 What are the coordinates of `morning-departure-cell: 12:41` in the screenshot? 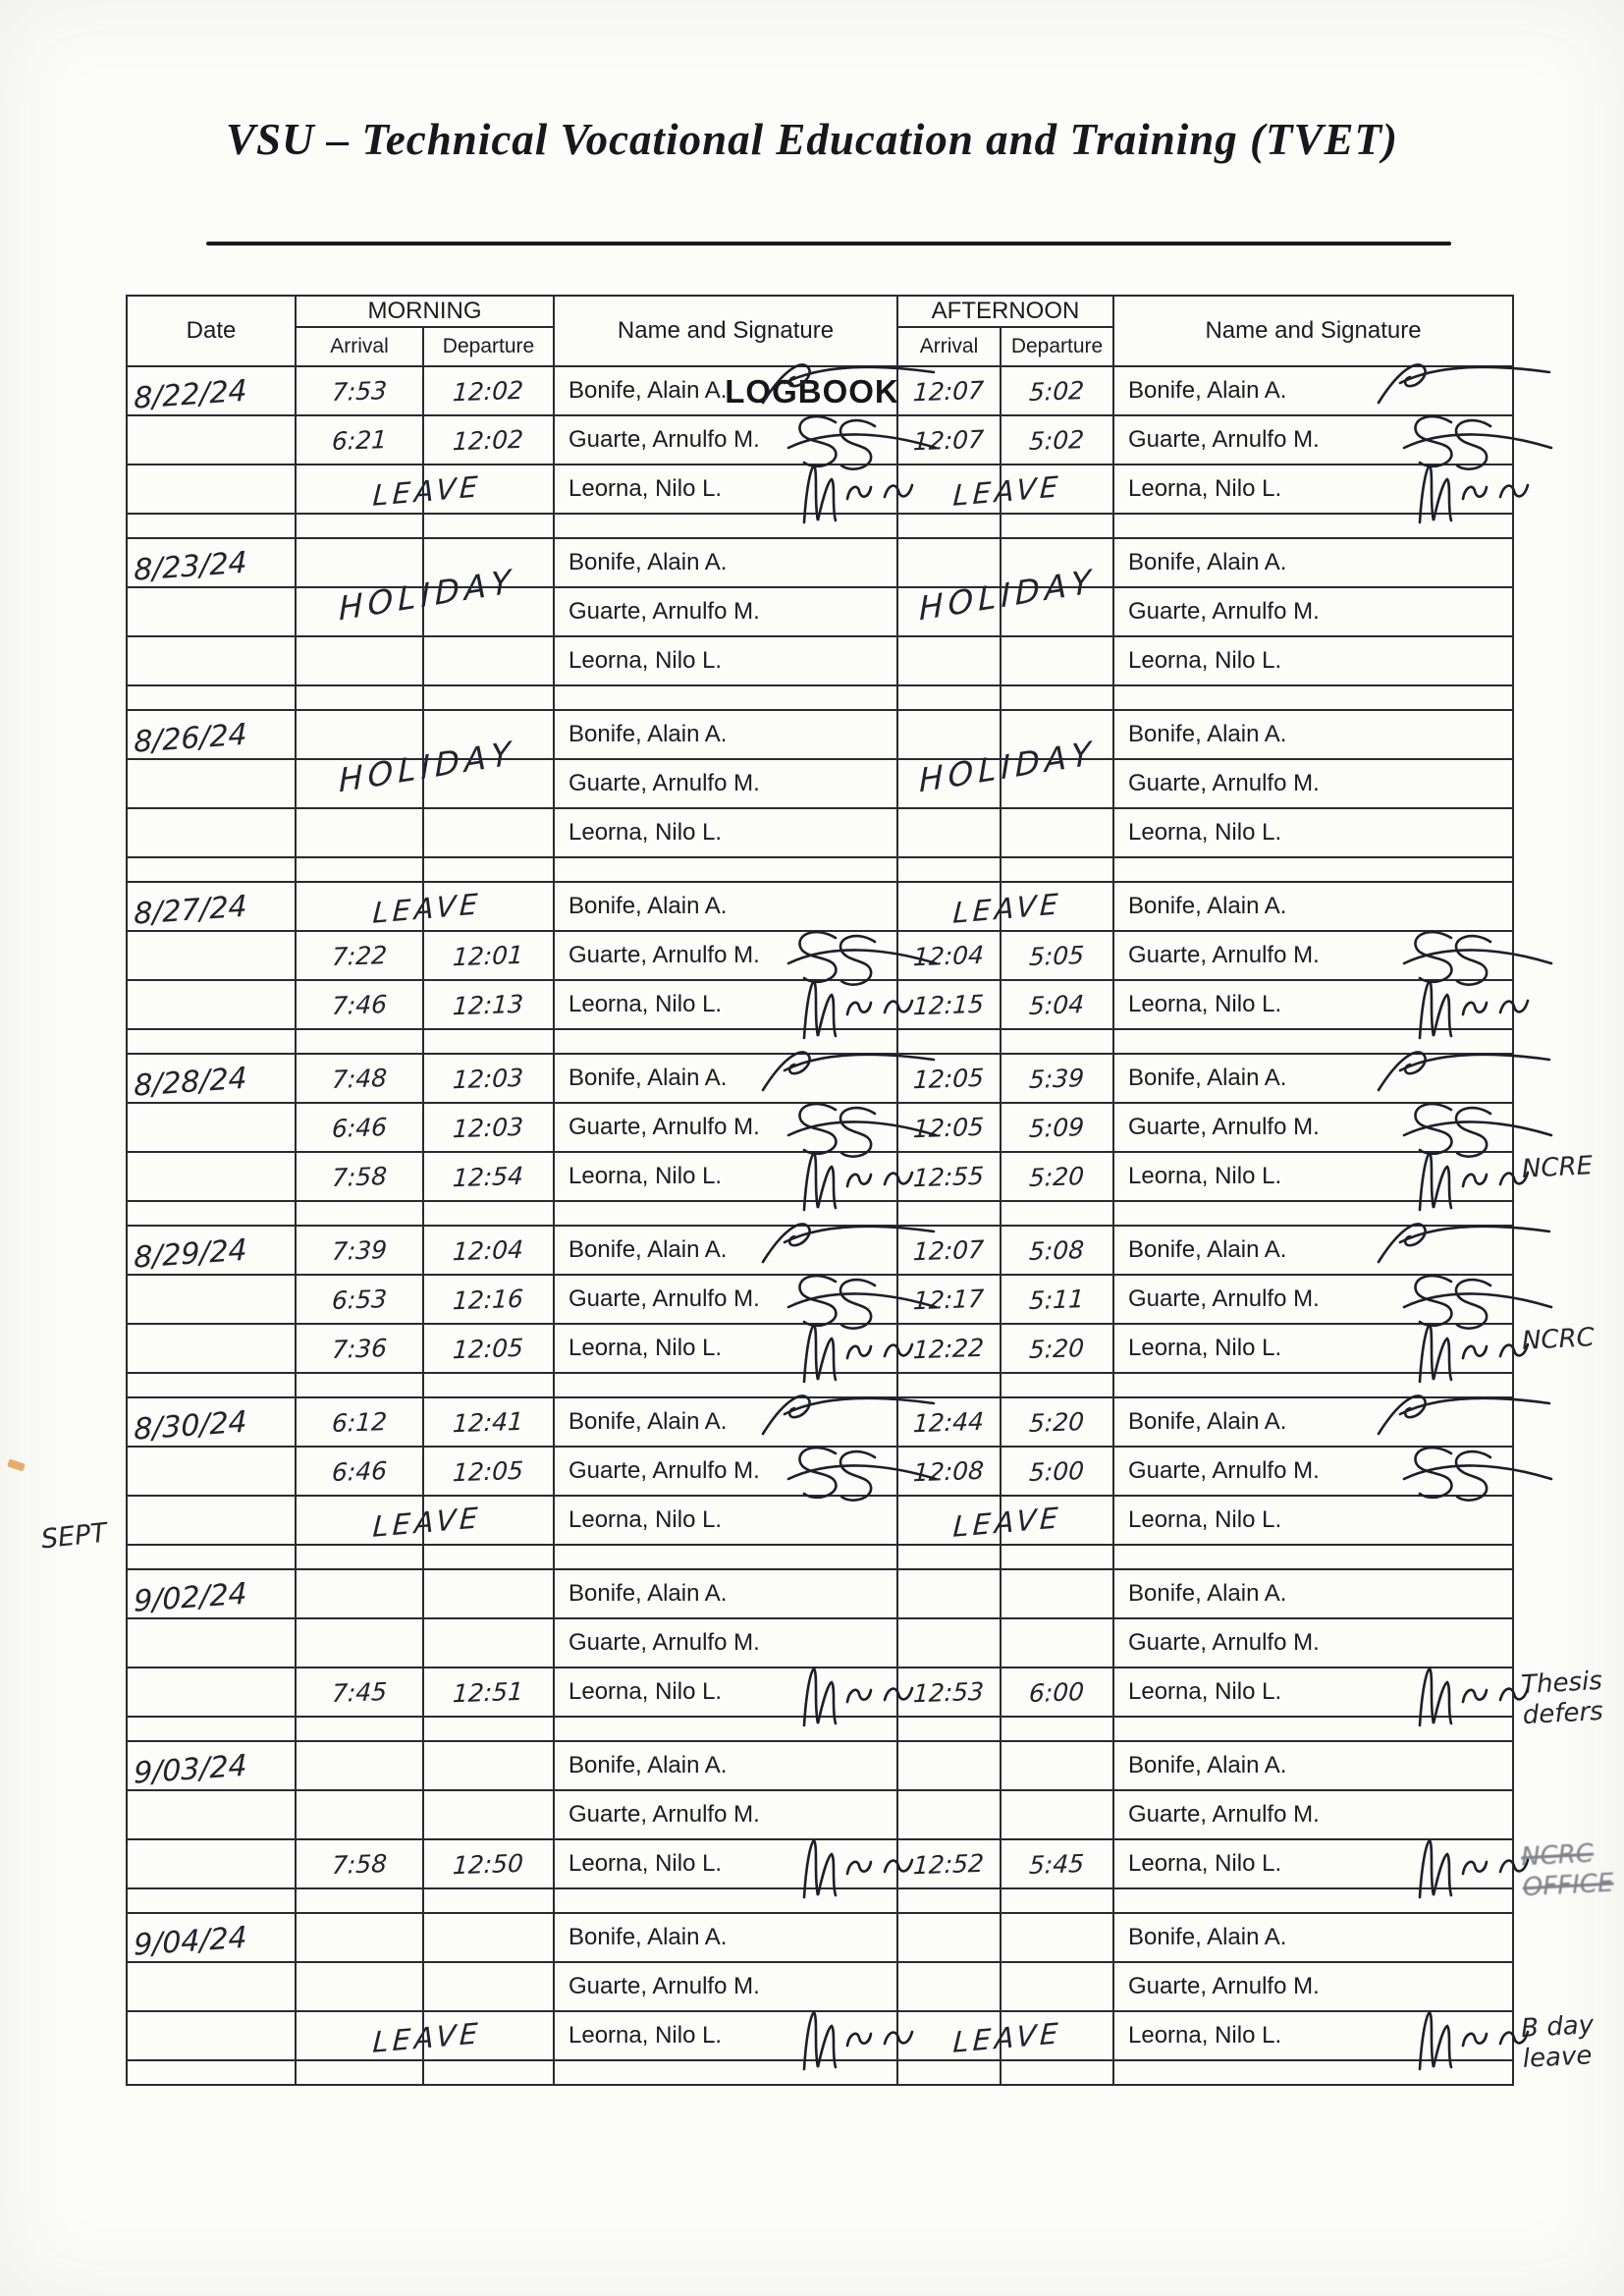 It's located at (488, 1422).